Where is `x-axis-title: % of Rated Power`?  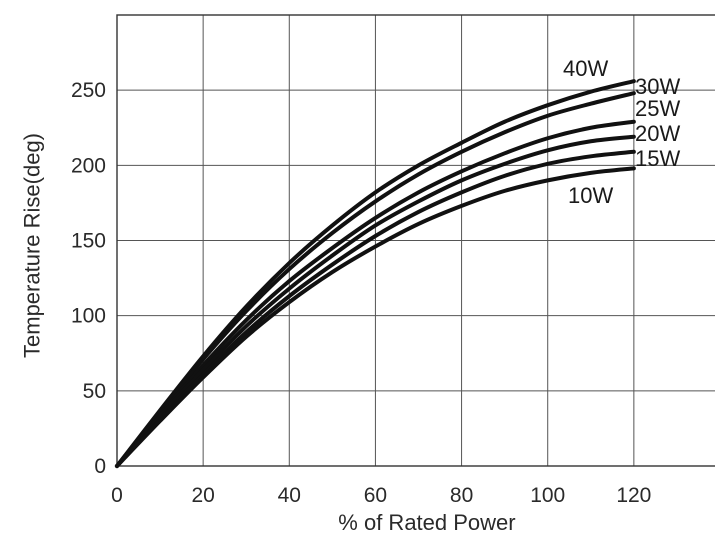 x-axis-title: % of Rated Power is located at coordinates (426, 522).